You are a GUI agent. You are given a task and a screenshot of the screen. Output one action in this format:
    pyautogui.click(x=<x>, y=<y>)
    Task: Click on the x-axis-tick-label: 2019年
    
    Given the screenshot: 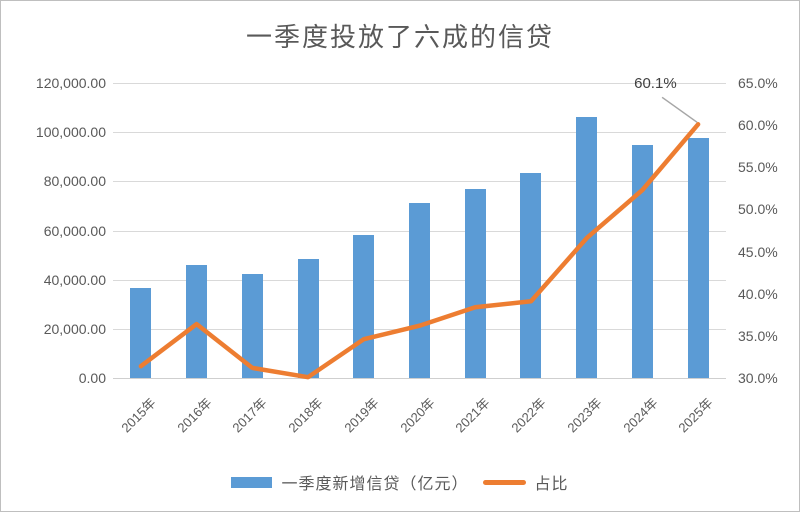 What is the action you would take?
    pyautogui.click(x=361, y=415)
    